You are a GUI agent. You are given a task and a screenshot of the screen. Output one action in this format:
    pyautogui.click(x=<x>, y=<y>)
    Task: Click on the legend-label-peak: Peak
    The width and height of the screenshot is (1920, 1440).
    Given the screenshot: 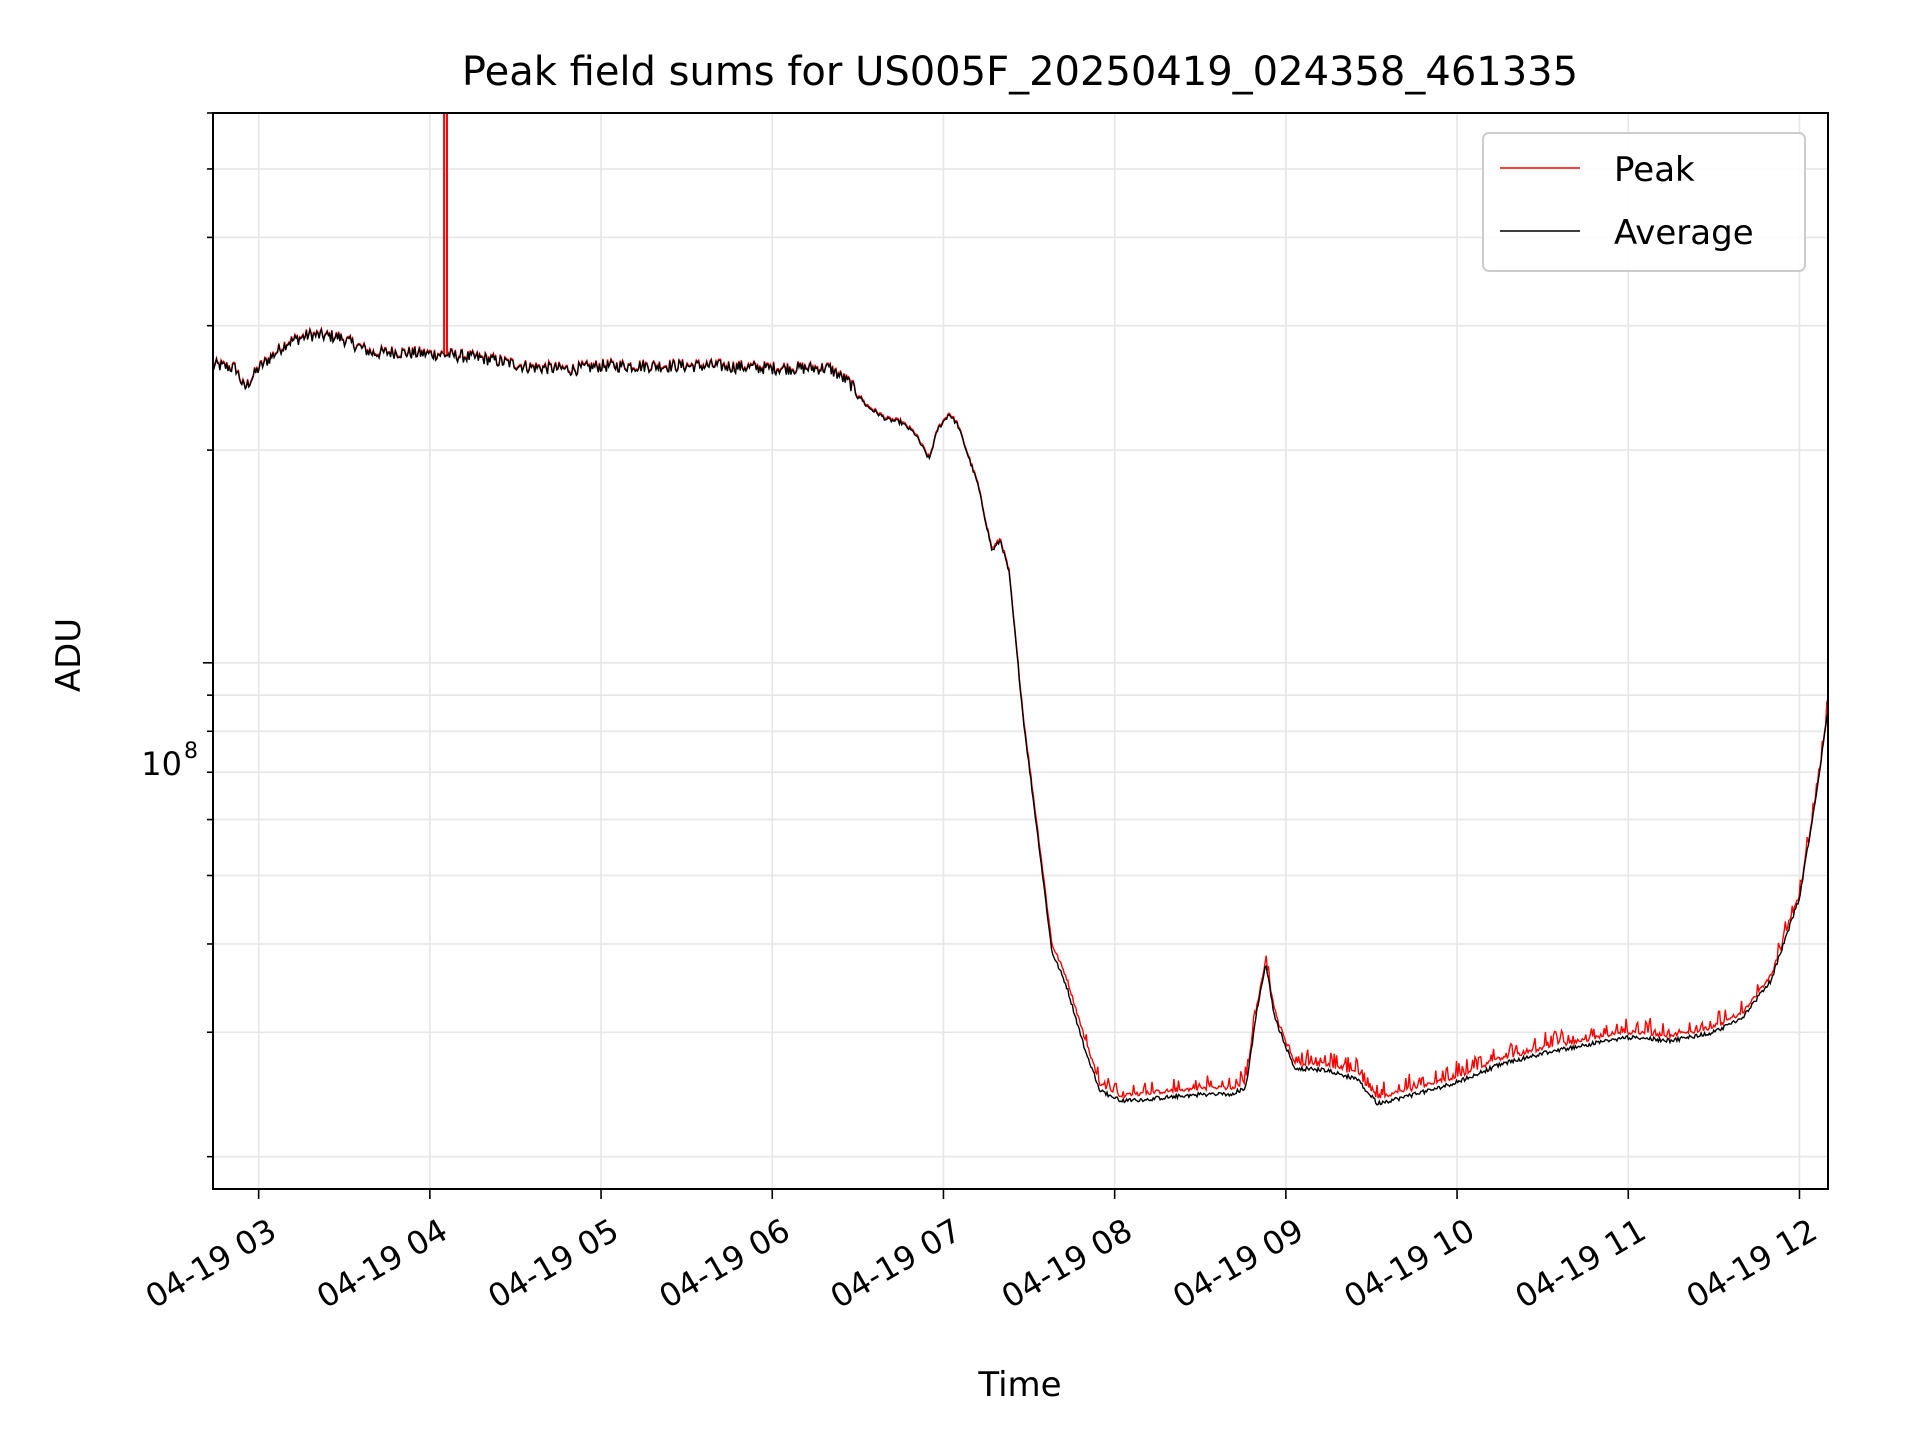 What is the action you would take?
    pyautogui.click(x=1654, y=170)
    